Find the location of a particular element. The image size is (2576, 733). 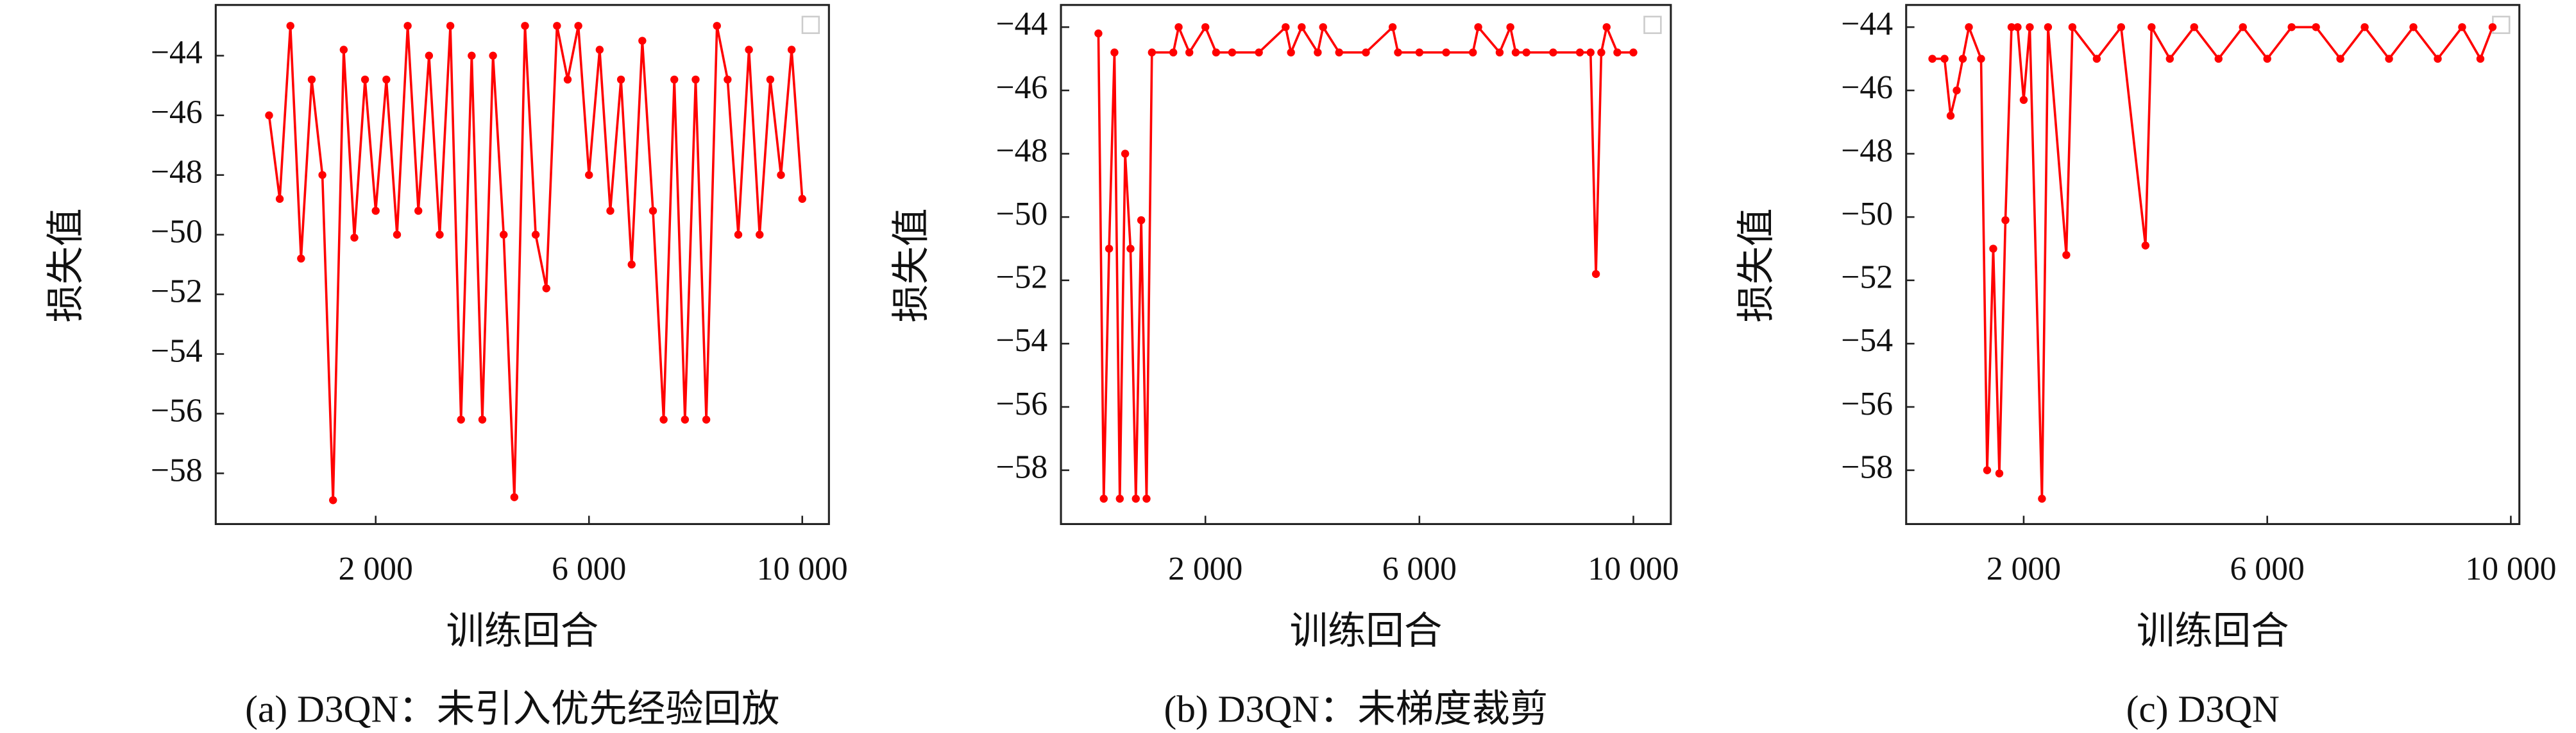

caption: (c) D3QN is located at coordinates (2203, 709).